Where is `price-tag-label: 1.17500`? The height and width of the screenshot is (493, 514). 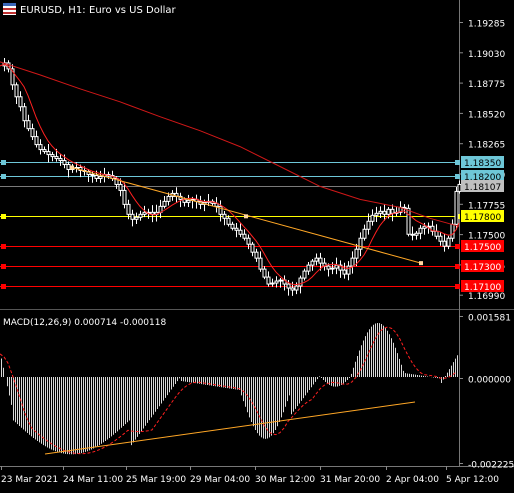
price-tag-label: 1.17500 is located at coordinates (482, 248).